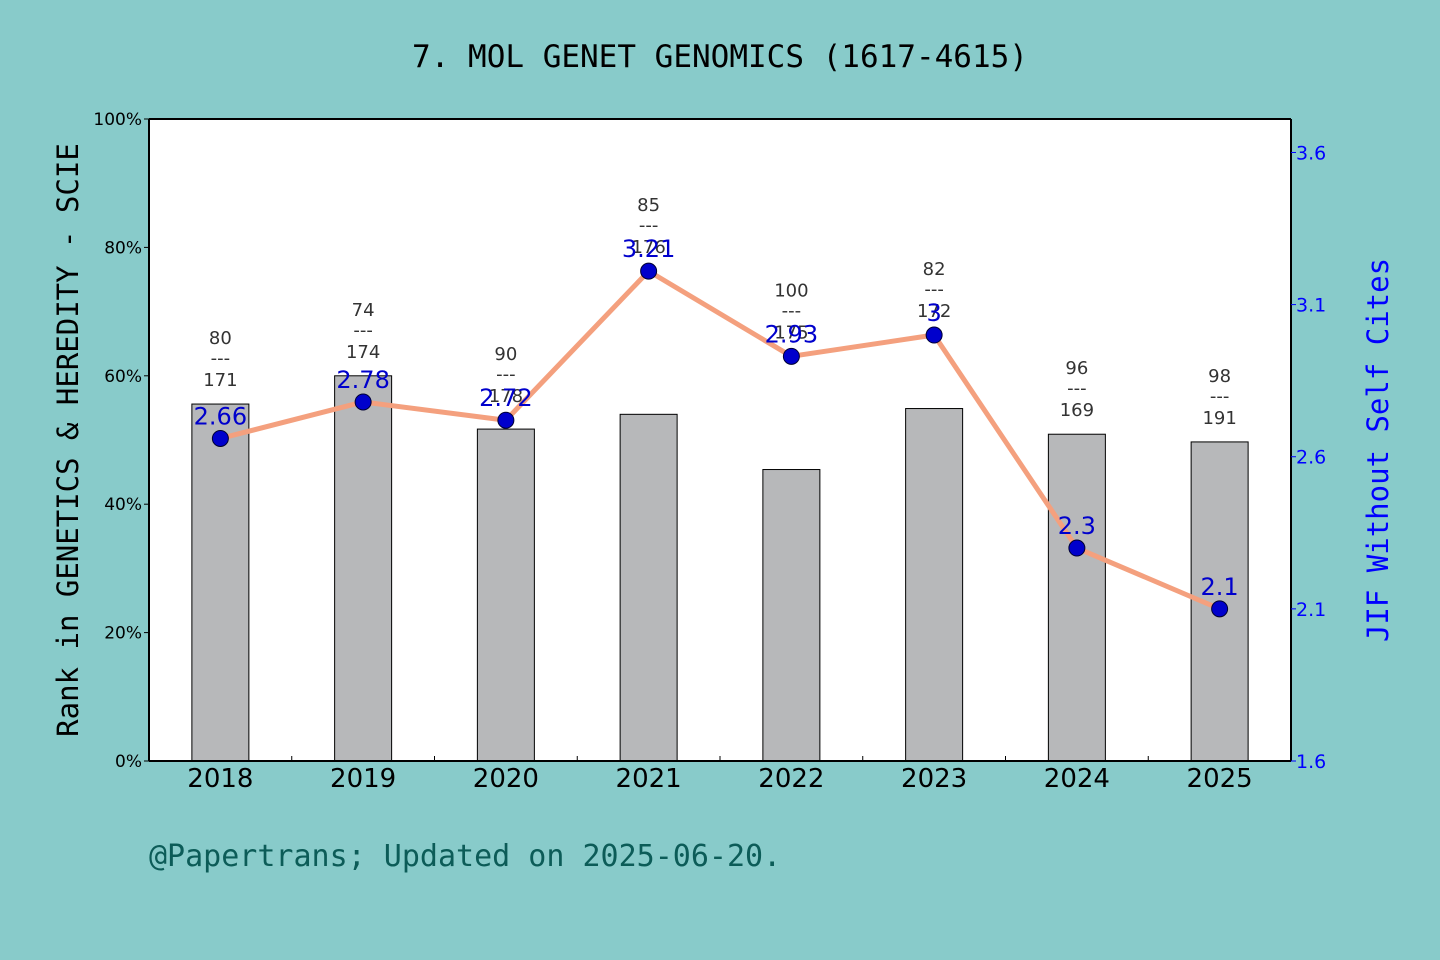 Image resolution: width=1440 pixels, height=960 pixels. Describe the element at coordinates (506, 779) in the screenshot. I see `x-tick-label: 2020` at that location.